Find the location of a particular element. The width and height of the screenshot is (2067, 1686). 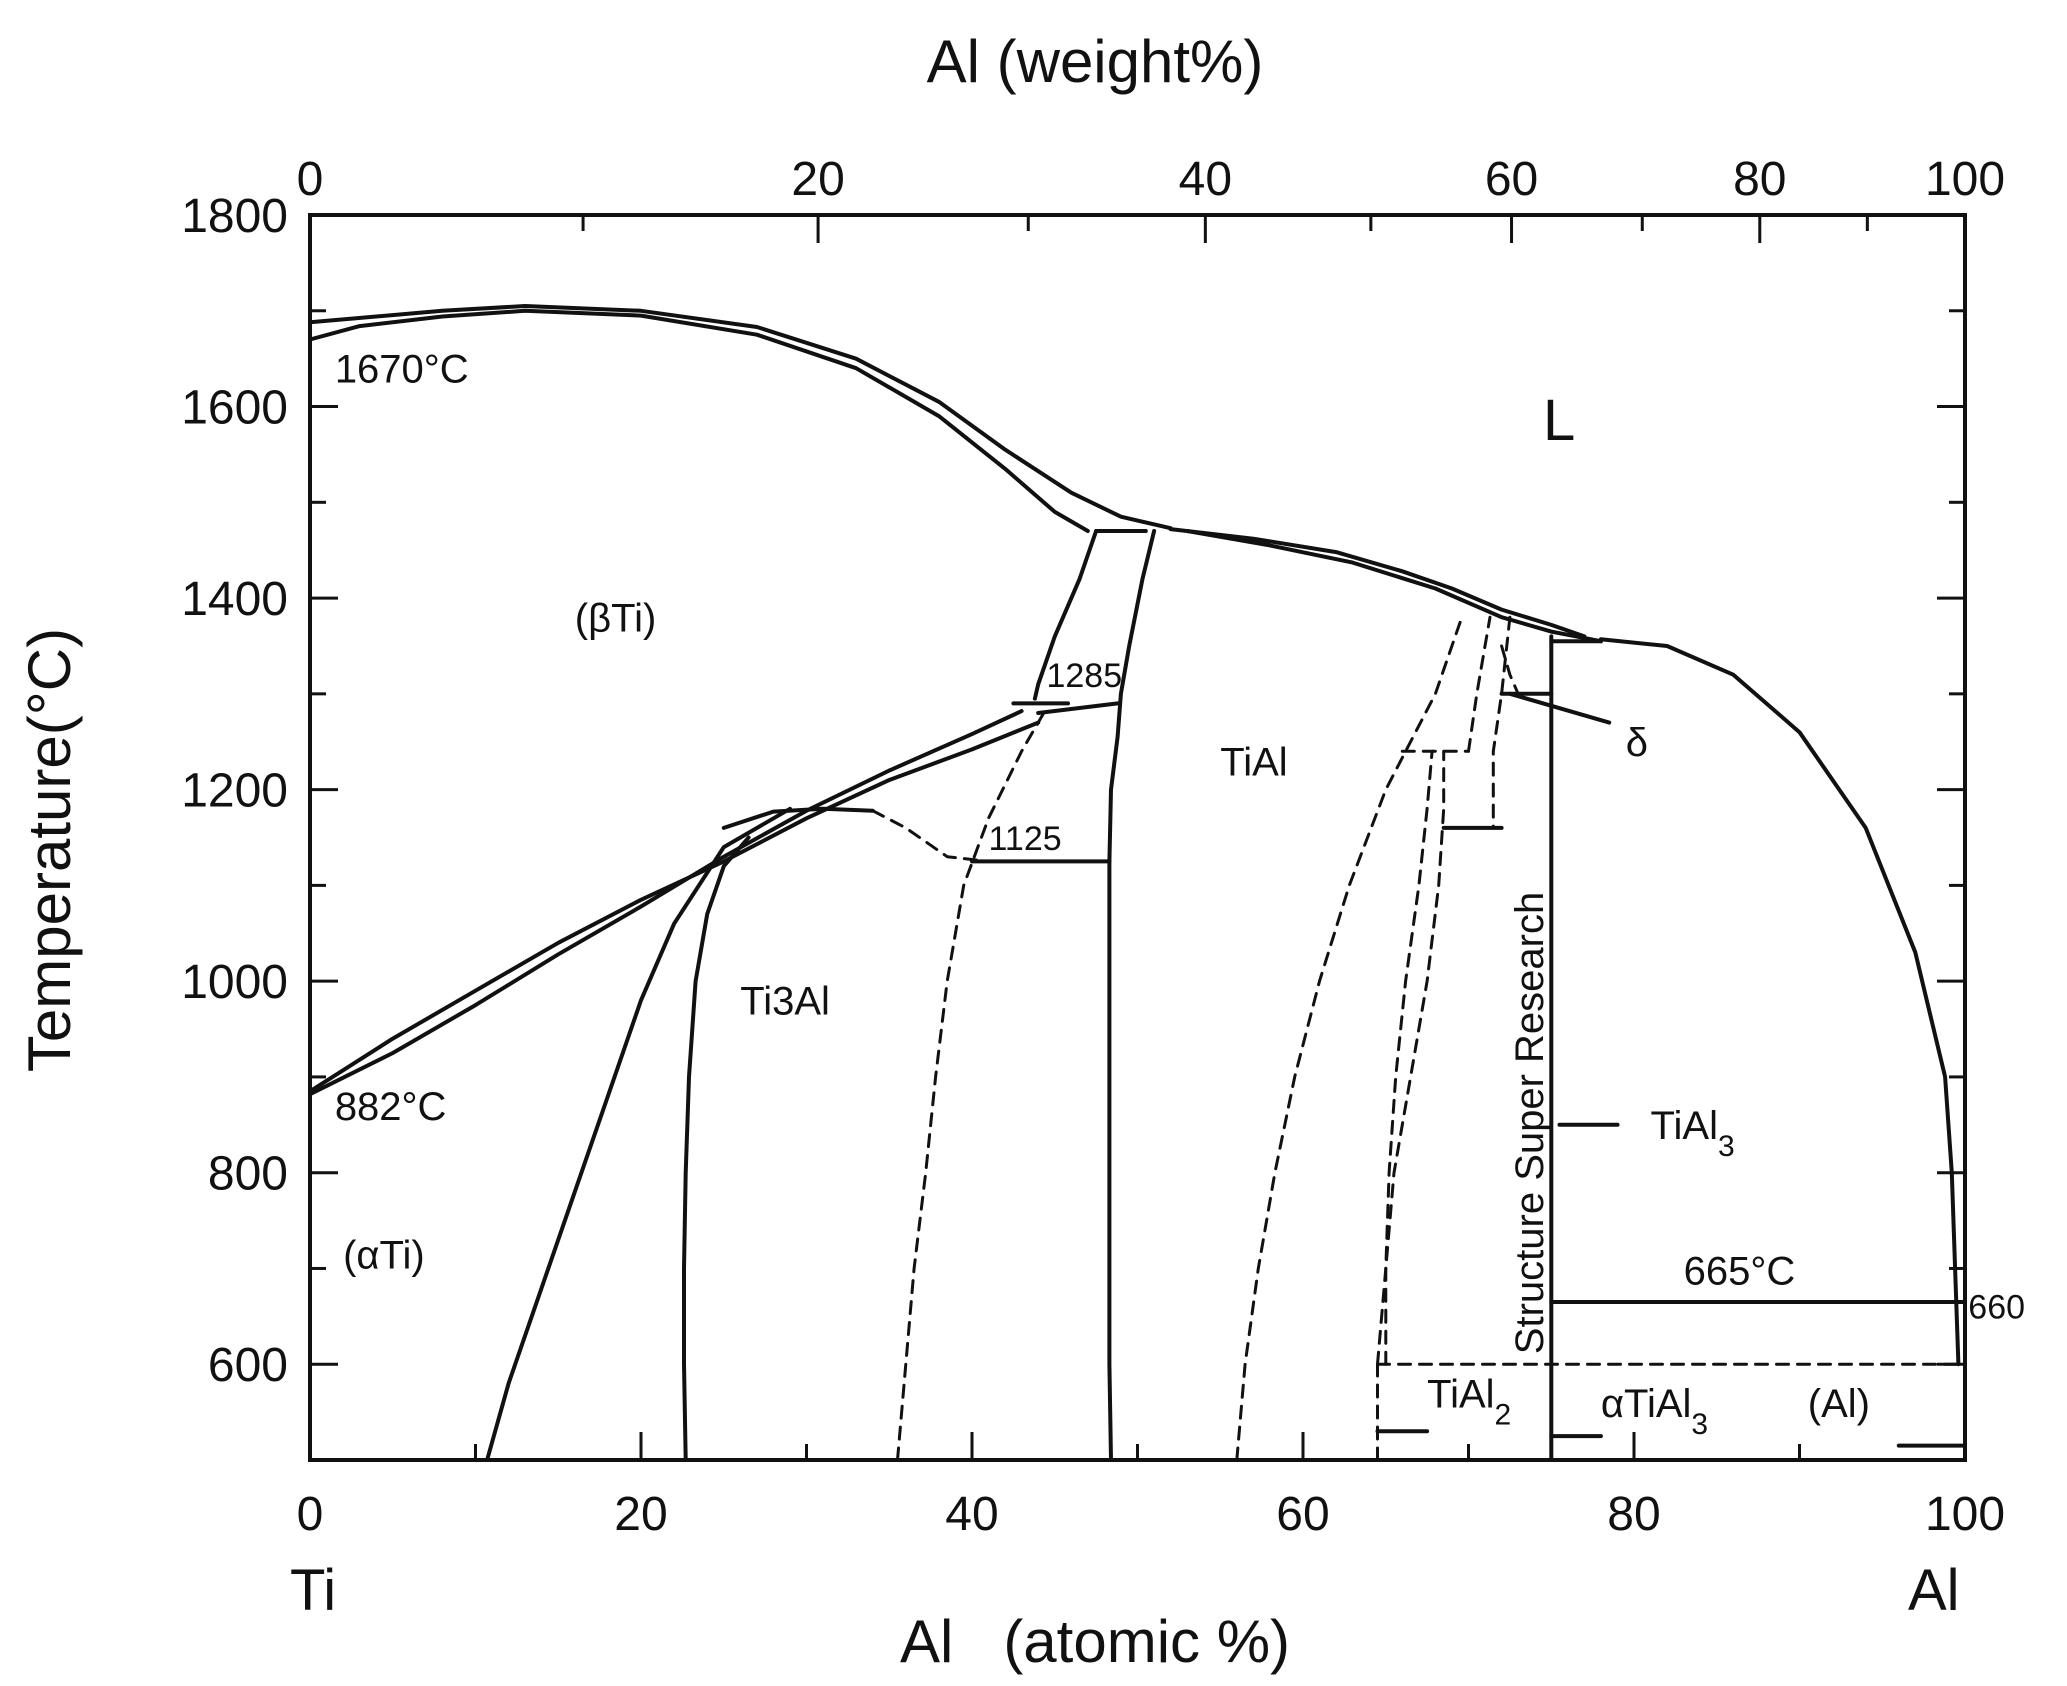

x-tick-label: 100 is located at coordinates (1965, 1514).